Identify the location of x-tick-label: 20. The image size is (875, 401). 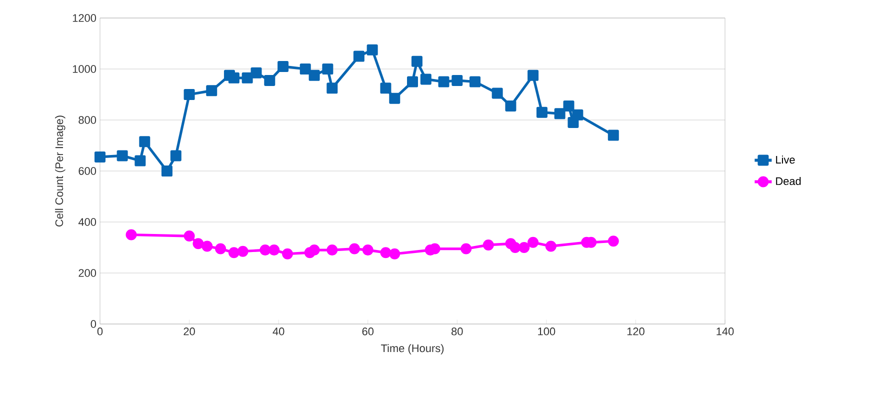
(189, 332).